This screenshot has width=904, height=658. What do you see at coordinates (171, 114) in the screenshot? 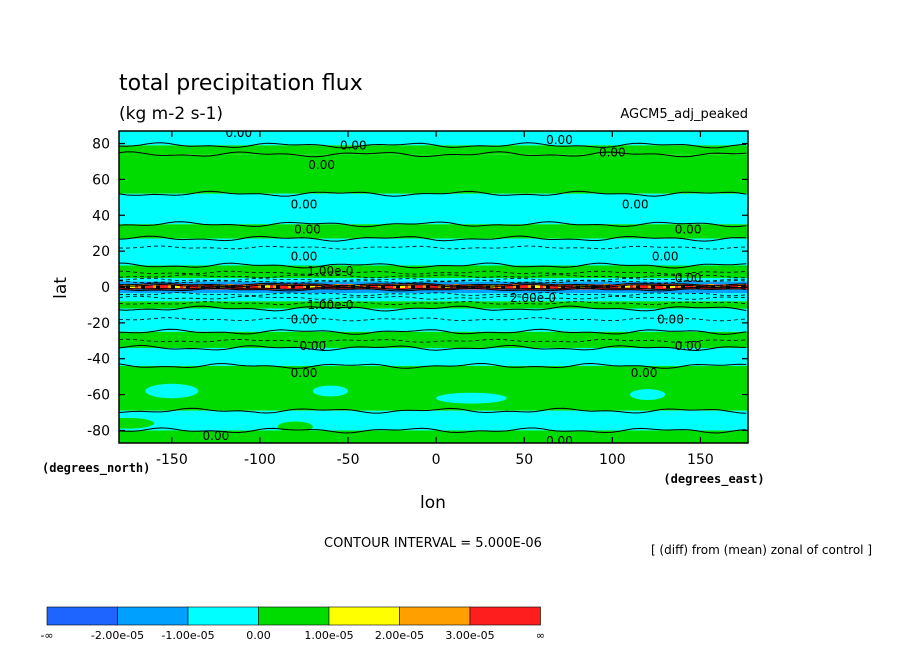
I see `units-label: (kg m-2 s-1)` at bounding box center [171, 114].